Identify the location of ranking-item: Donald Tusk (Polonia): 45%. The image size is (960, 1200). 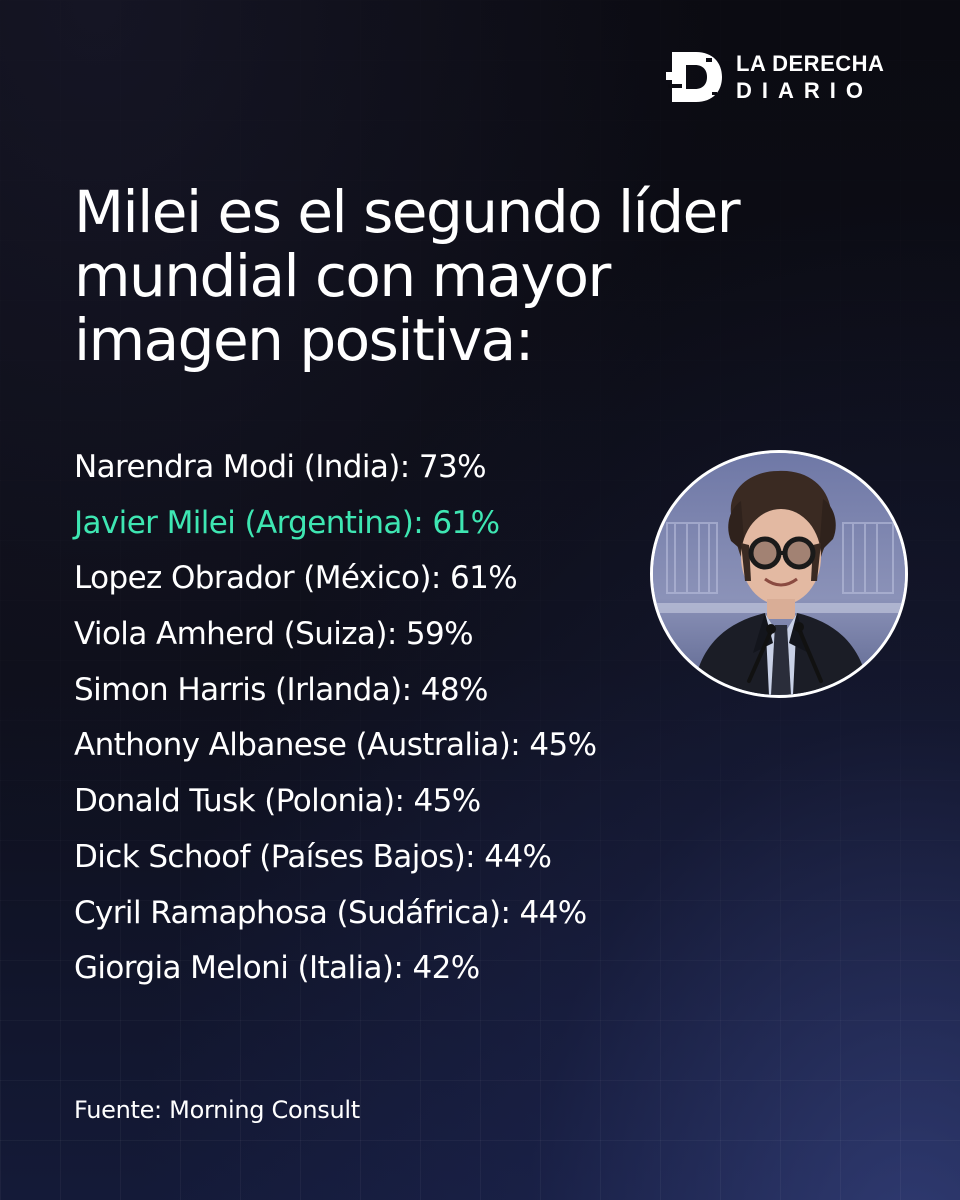
(277, 801).